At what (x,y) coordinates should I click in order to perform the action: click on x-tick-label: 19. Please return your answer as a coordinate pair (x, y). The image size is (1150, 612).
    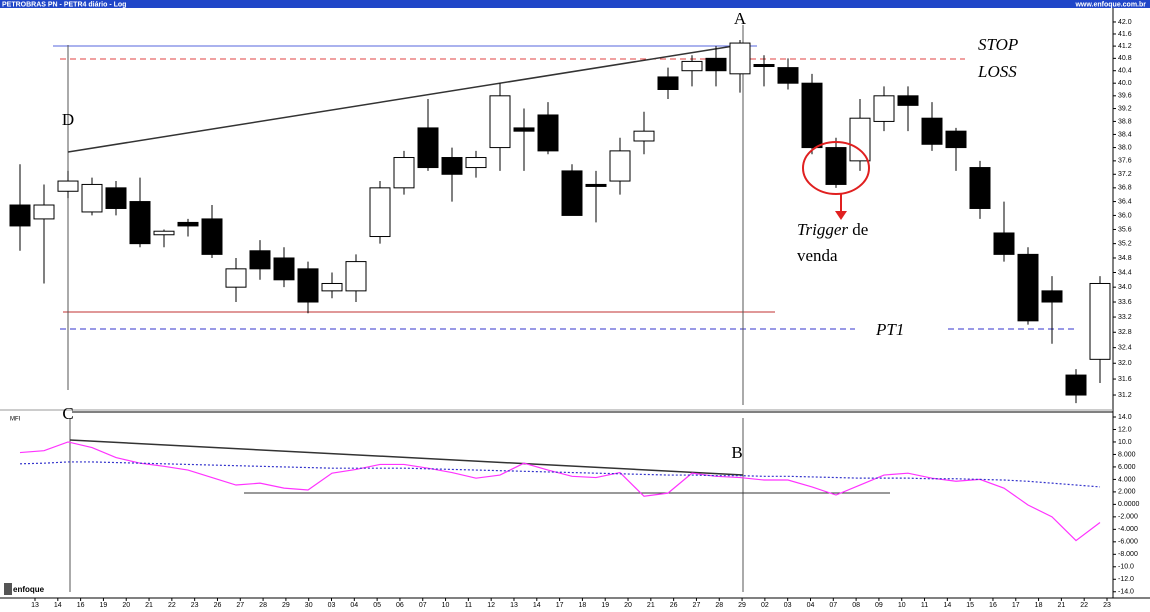
    Looking at the image, I should click on (605, 605).